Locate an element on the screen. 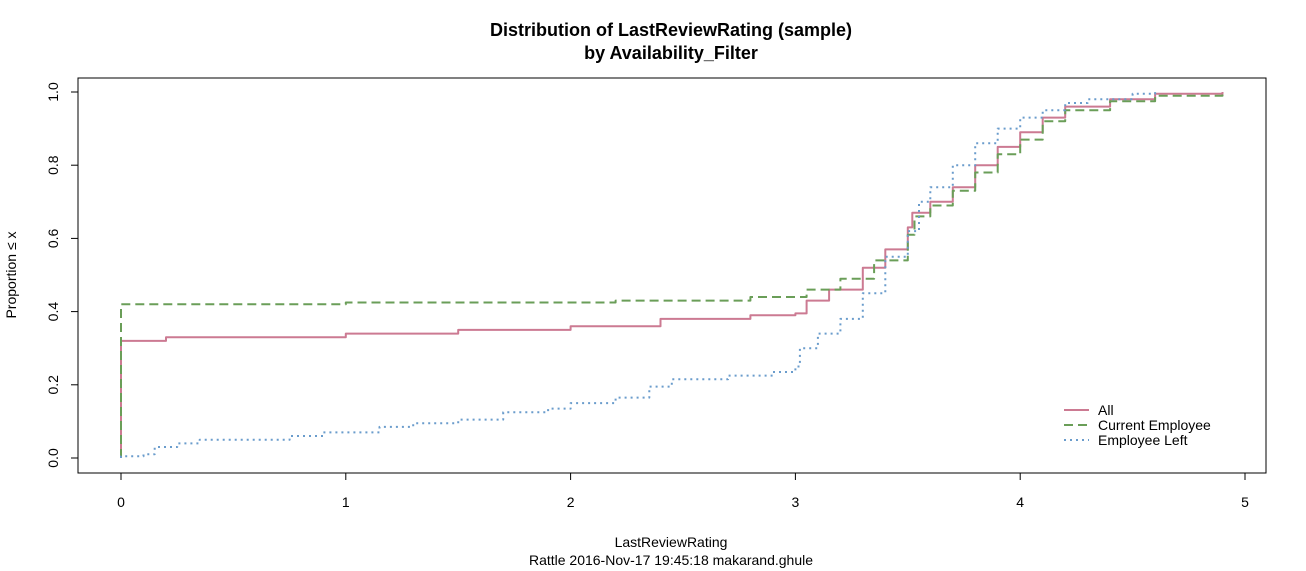  x-axis: 0 1 2 3 4 5 is located at coordinates (683, 491).